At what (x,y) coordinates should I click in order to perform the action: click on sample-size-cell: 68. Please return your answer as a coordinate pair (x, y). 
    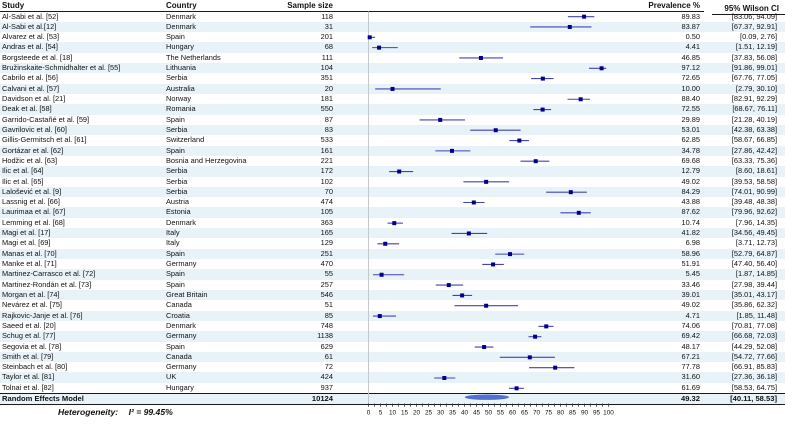
    Looking at the image, I should click on (328, 47).